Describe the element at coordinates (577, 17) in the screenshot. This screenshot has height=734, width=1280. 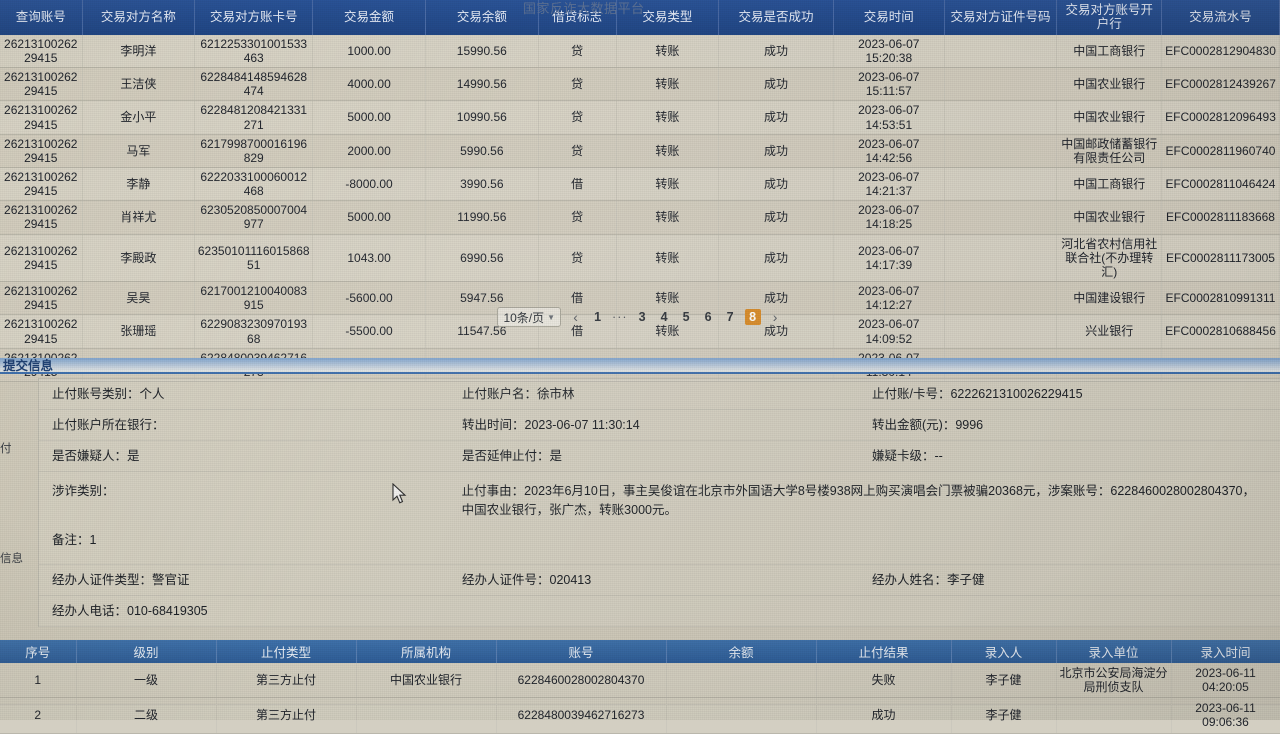
I see `col-header-dc-flag: 借贷标志` at that location.